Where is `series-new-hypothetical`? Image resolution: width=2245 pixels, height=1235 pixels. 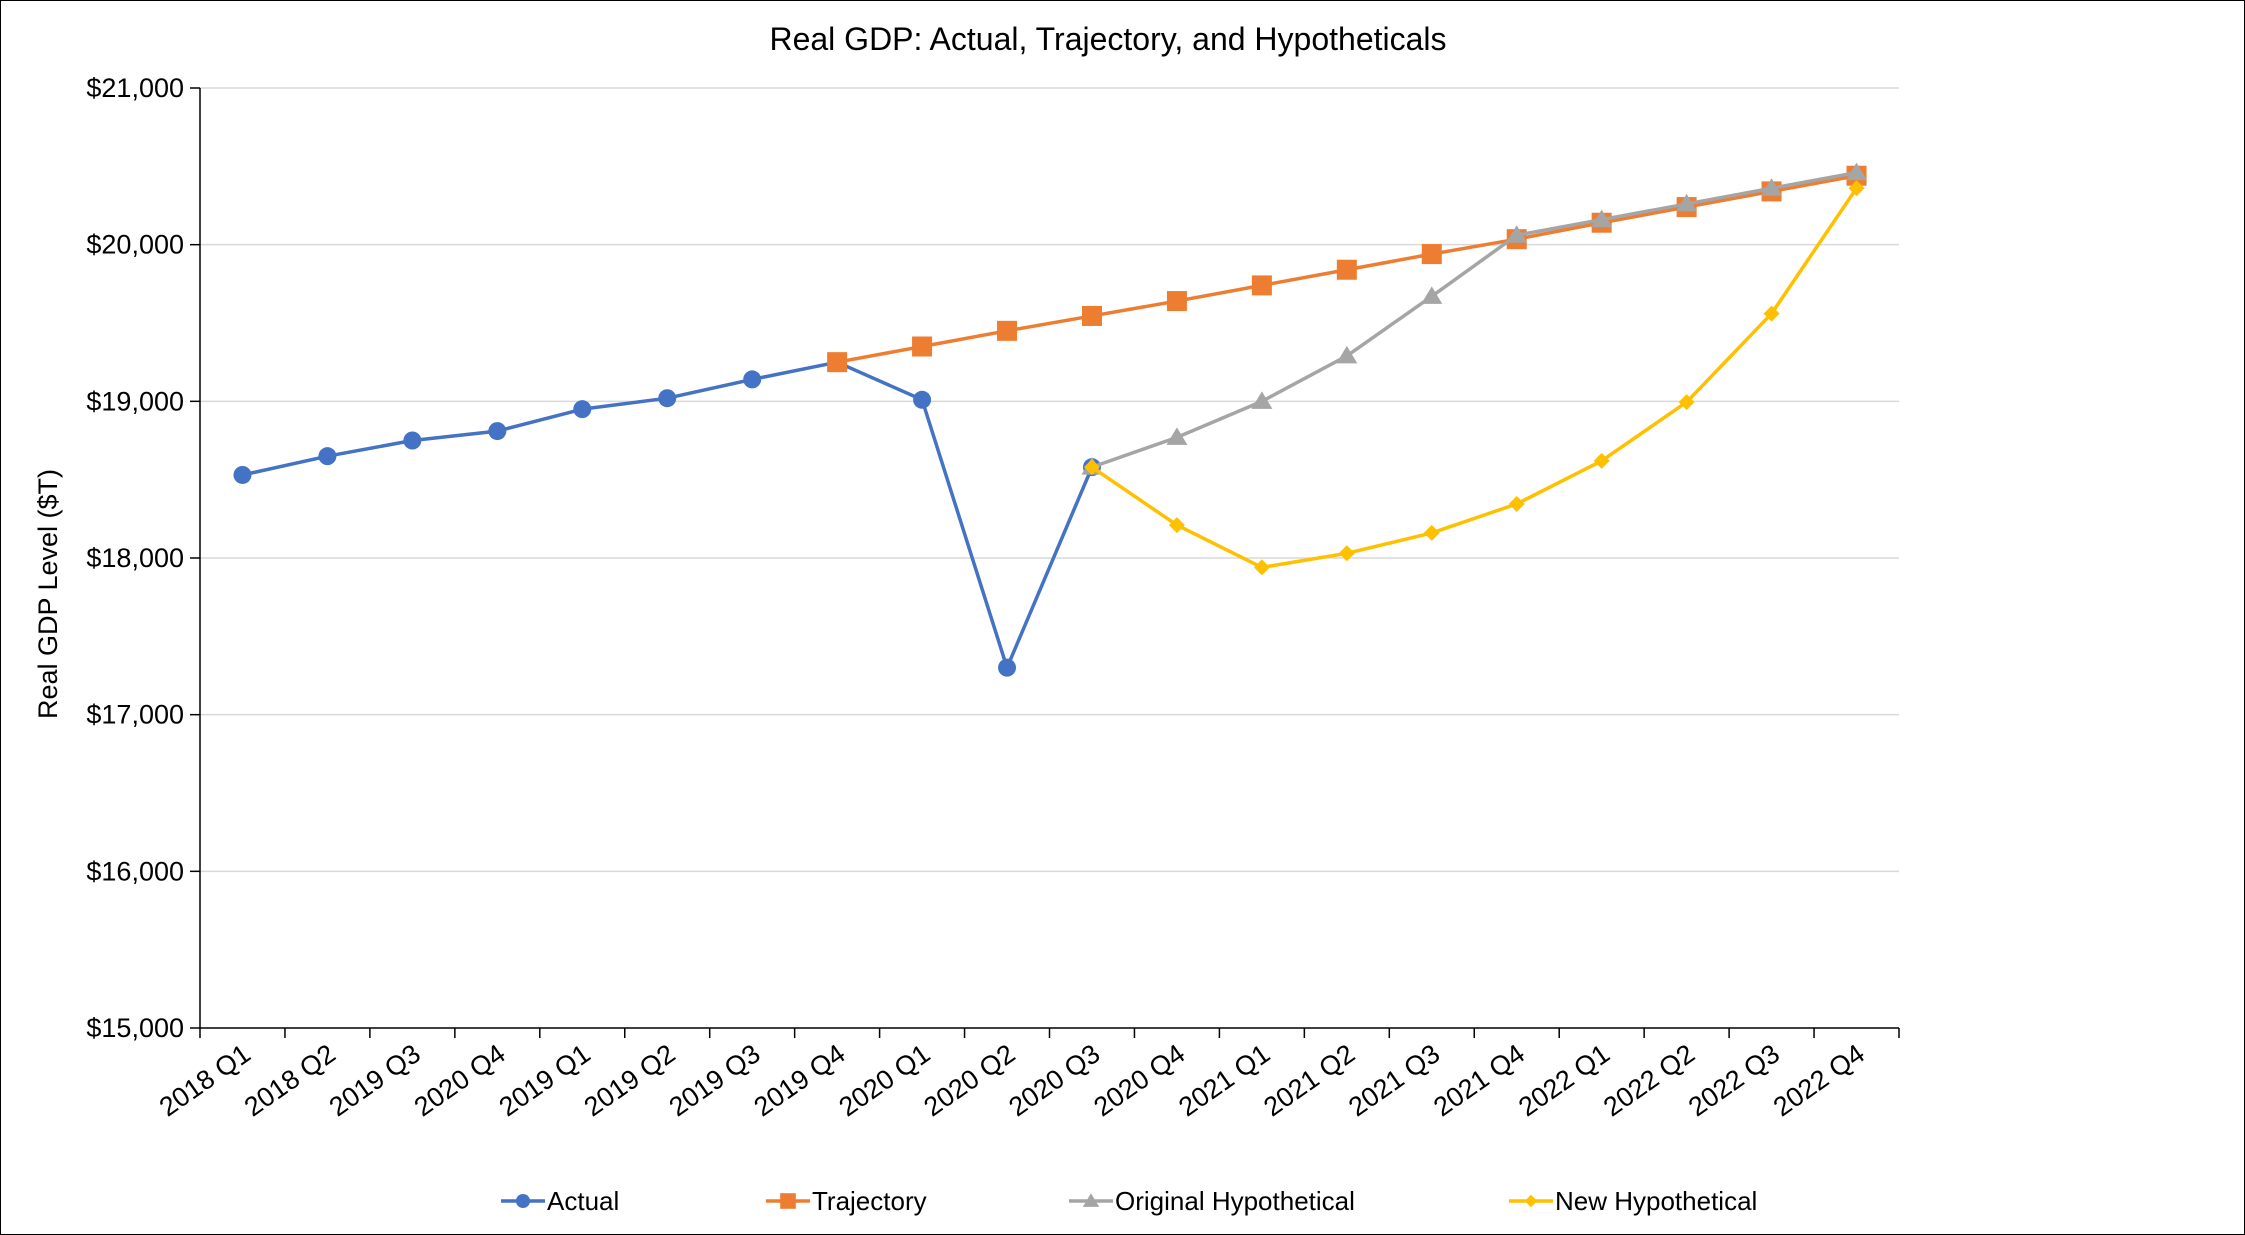 series-new-hypothetical is located at coordinates (1474, 378).